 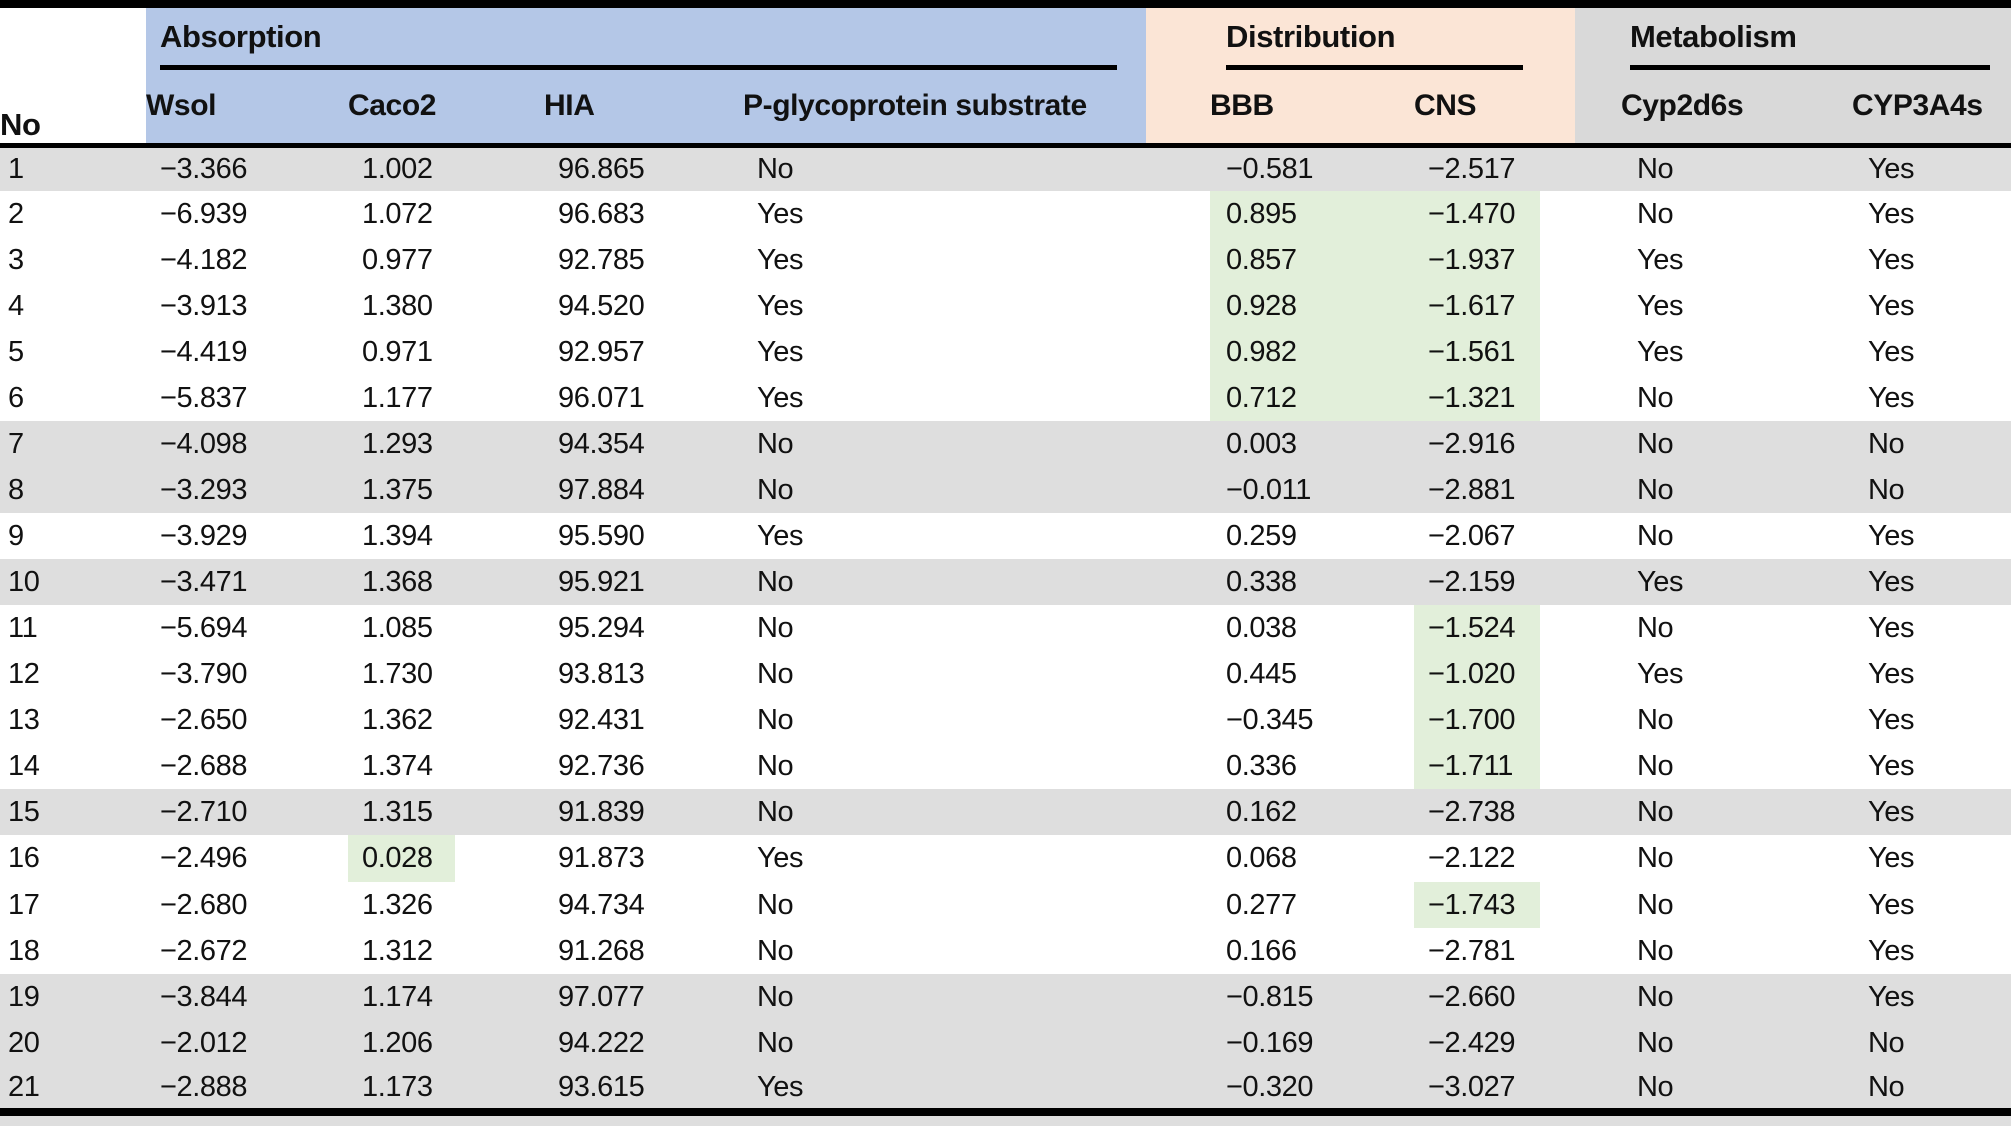 I want to click on cell-caco2: 1.312, so click(x=397, y=950).